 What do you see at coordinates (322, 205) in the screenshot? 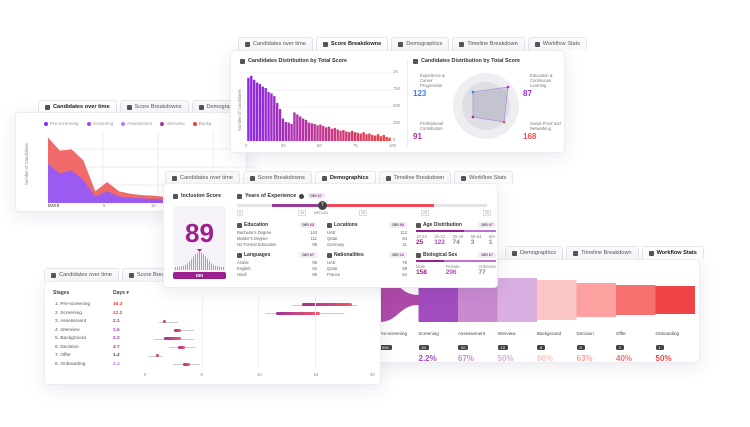
I see `median-marker: 7` at bounding box center [322, 205].